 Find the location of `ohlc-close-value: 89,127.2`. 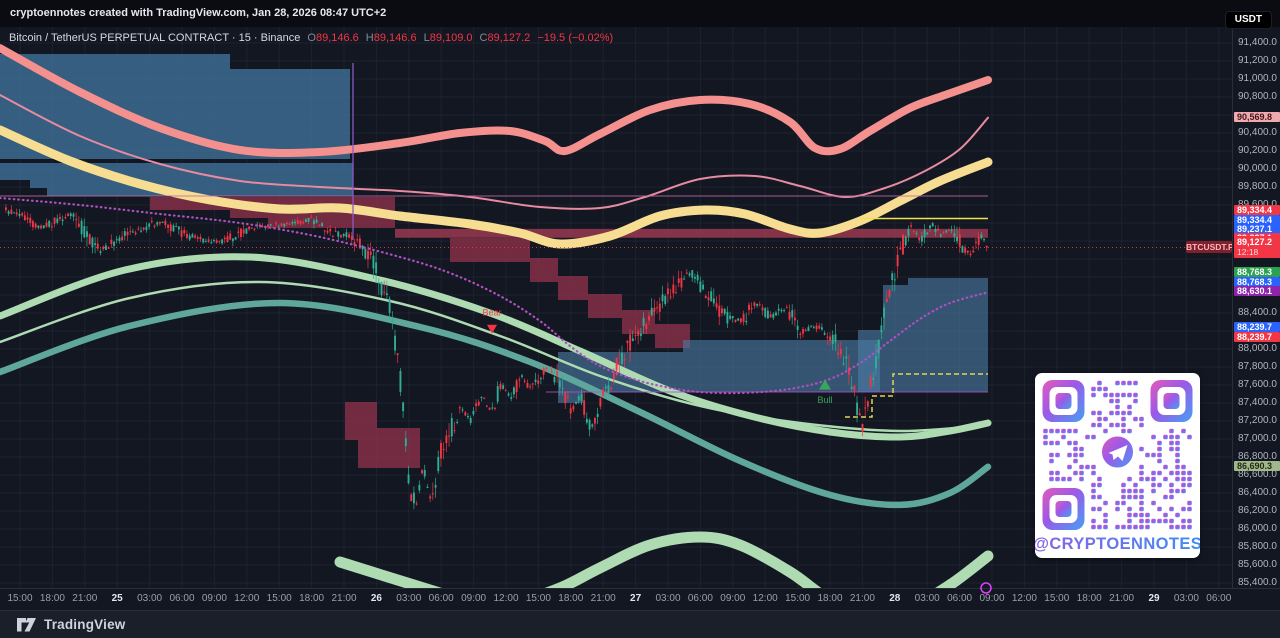

ohlc-close-value: 89,127.2 is located at coordinates (509, 38).